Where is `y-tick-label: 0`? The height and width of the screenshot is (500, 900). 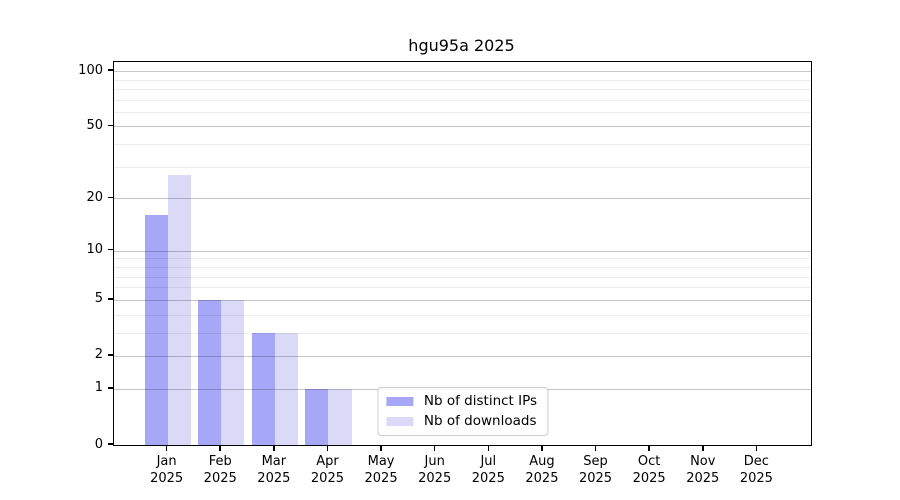 y-tick-label: 0 is located at coordinates (98, 444).